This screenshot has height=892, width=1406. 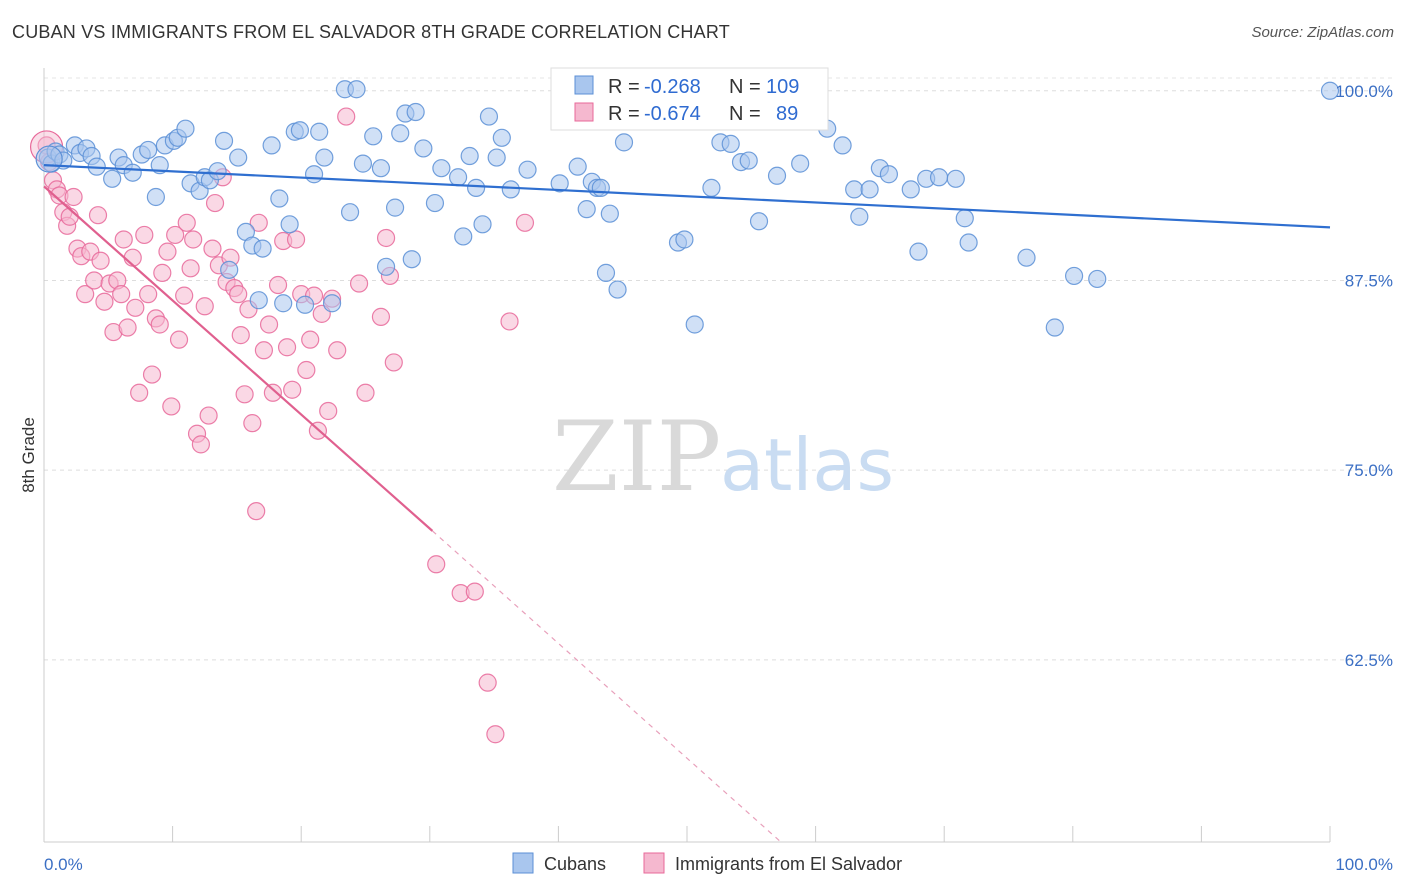 I want to click on bottom-legend-swatch-cubans, so click(x=523, y=863).